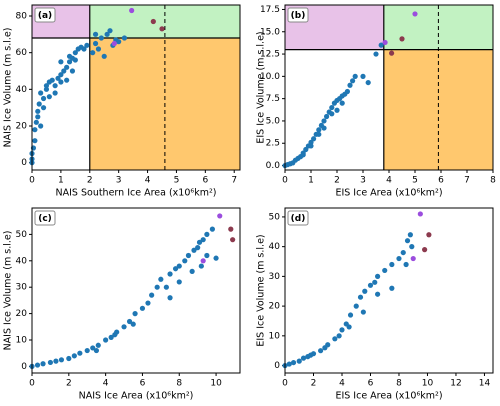 The height and width of the screenshot is (406, 500). Describe the element at coordinates (69, 384) in the screenshot. I see `x-tick-label: 2` at that location.